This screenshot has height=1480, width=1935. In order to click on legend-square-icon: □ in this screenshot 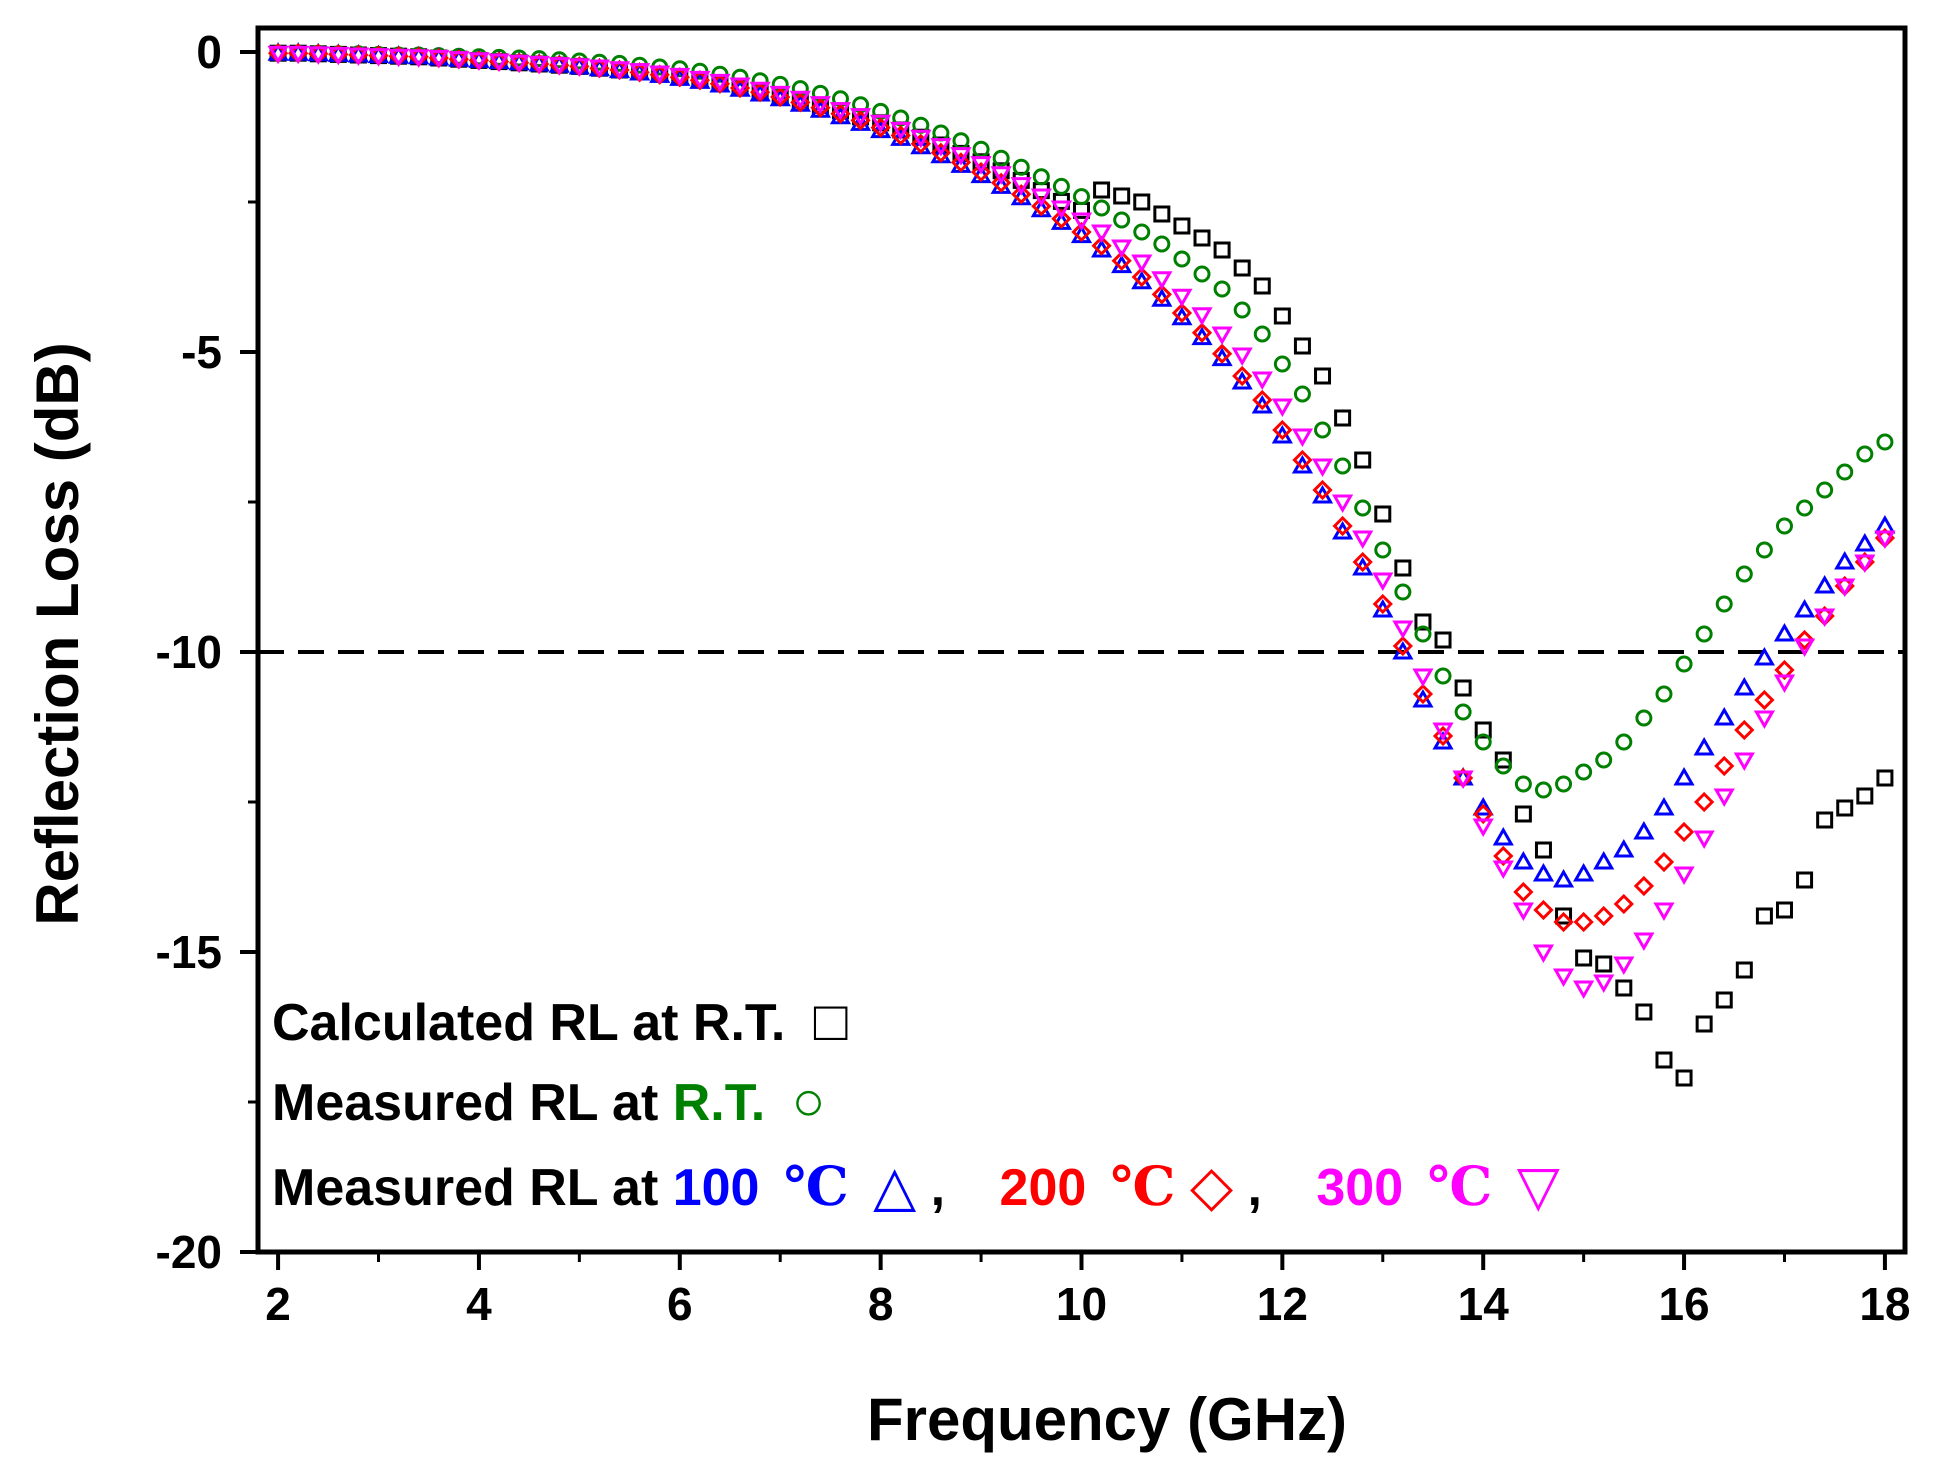, I will do `click(831, 1020)`.